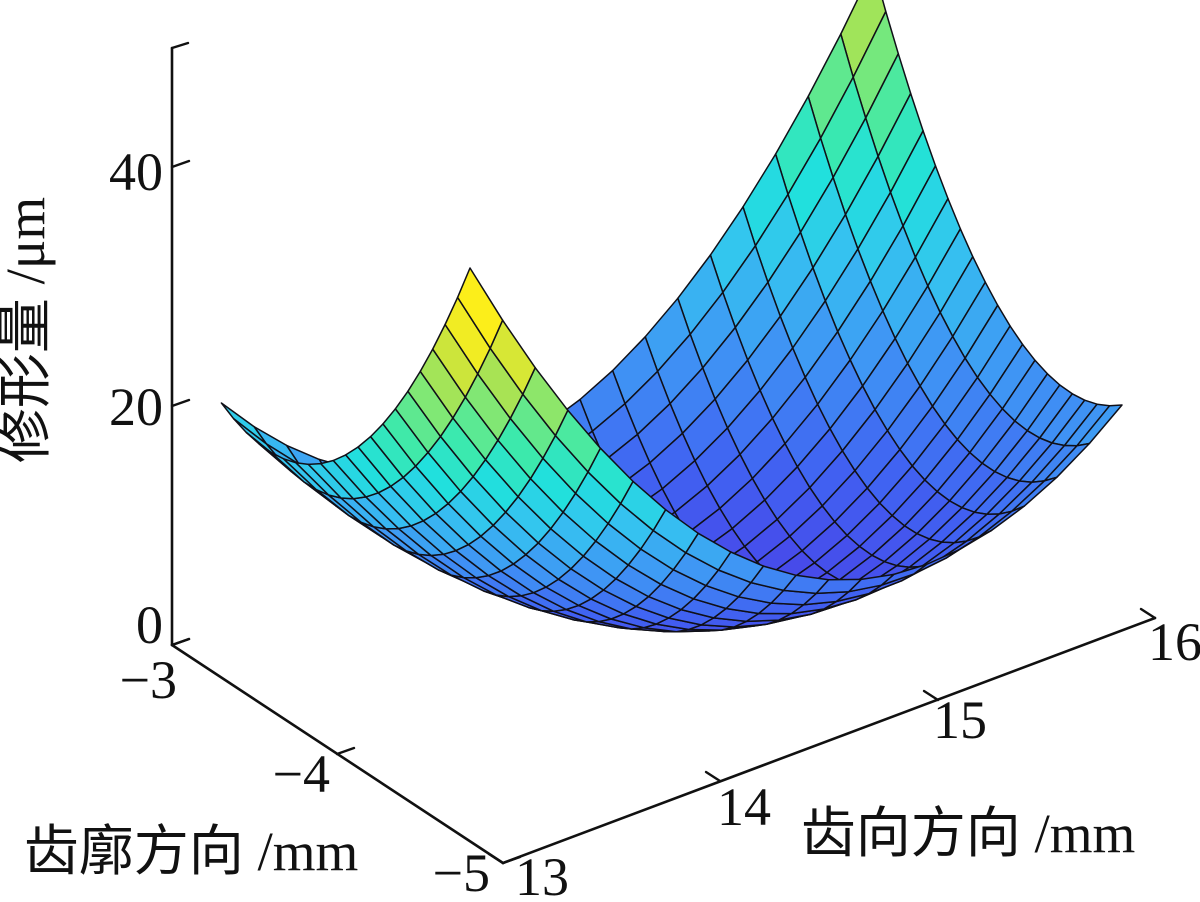  What do you see at coordinates (744, 807) in the screenshot?
I see `x-tick-label-14: 14` at bounding box center [744, 807].